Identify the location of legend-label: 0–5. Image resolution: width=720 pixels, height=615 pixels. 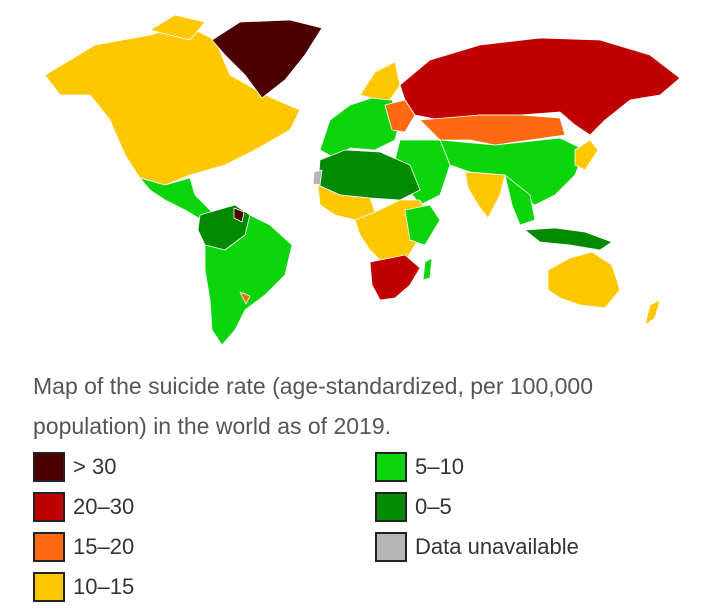
(433, 506).